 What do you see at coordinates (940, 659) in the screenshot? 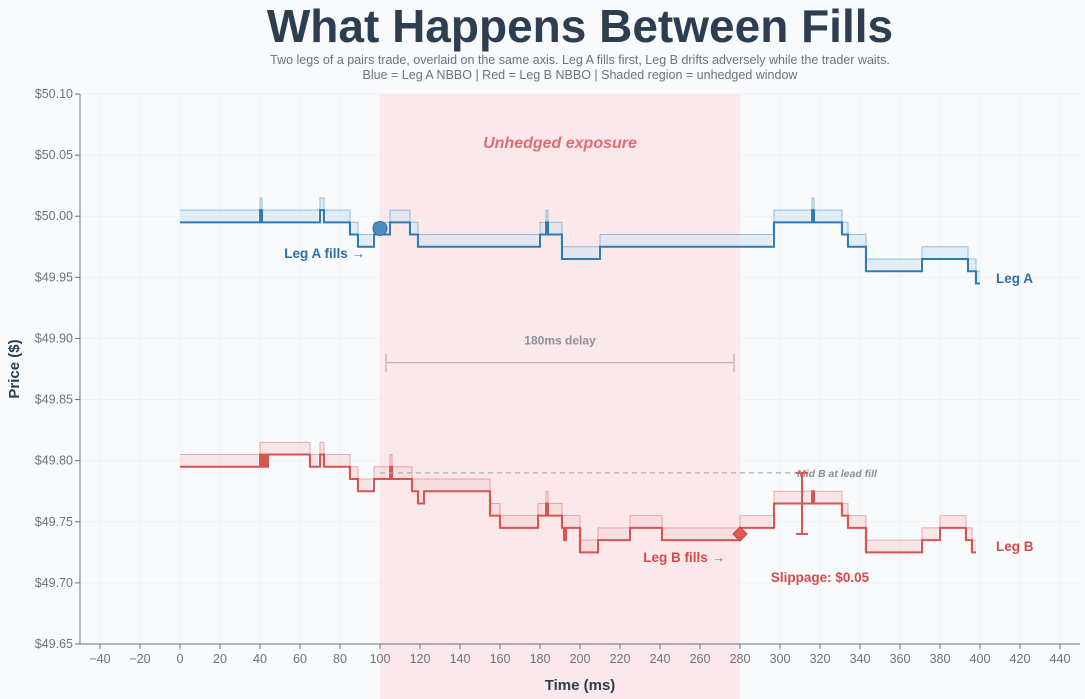
I see `x-tick-label: 380` at bounding box center [940, 659].